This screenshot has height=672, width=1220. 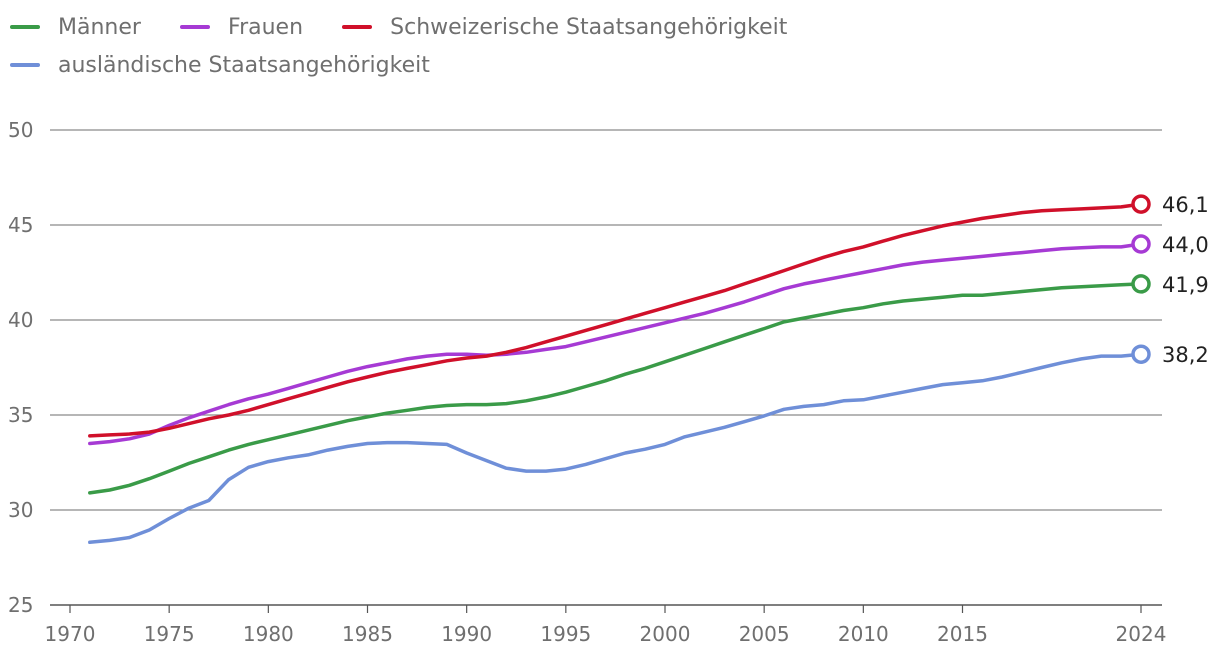 I want to click on legend-item-schweizerisch: Schweizerische Staatsangehörigkeit, so click(x=564, y=27).